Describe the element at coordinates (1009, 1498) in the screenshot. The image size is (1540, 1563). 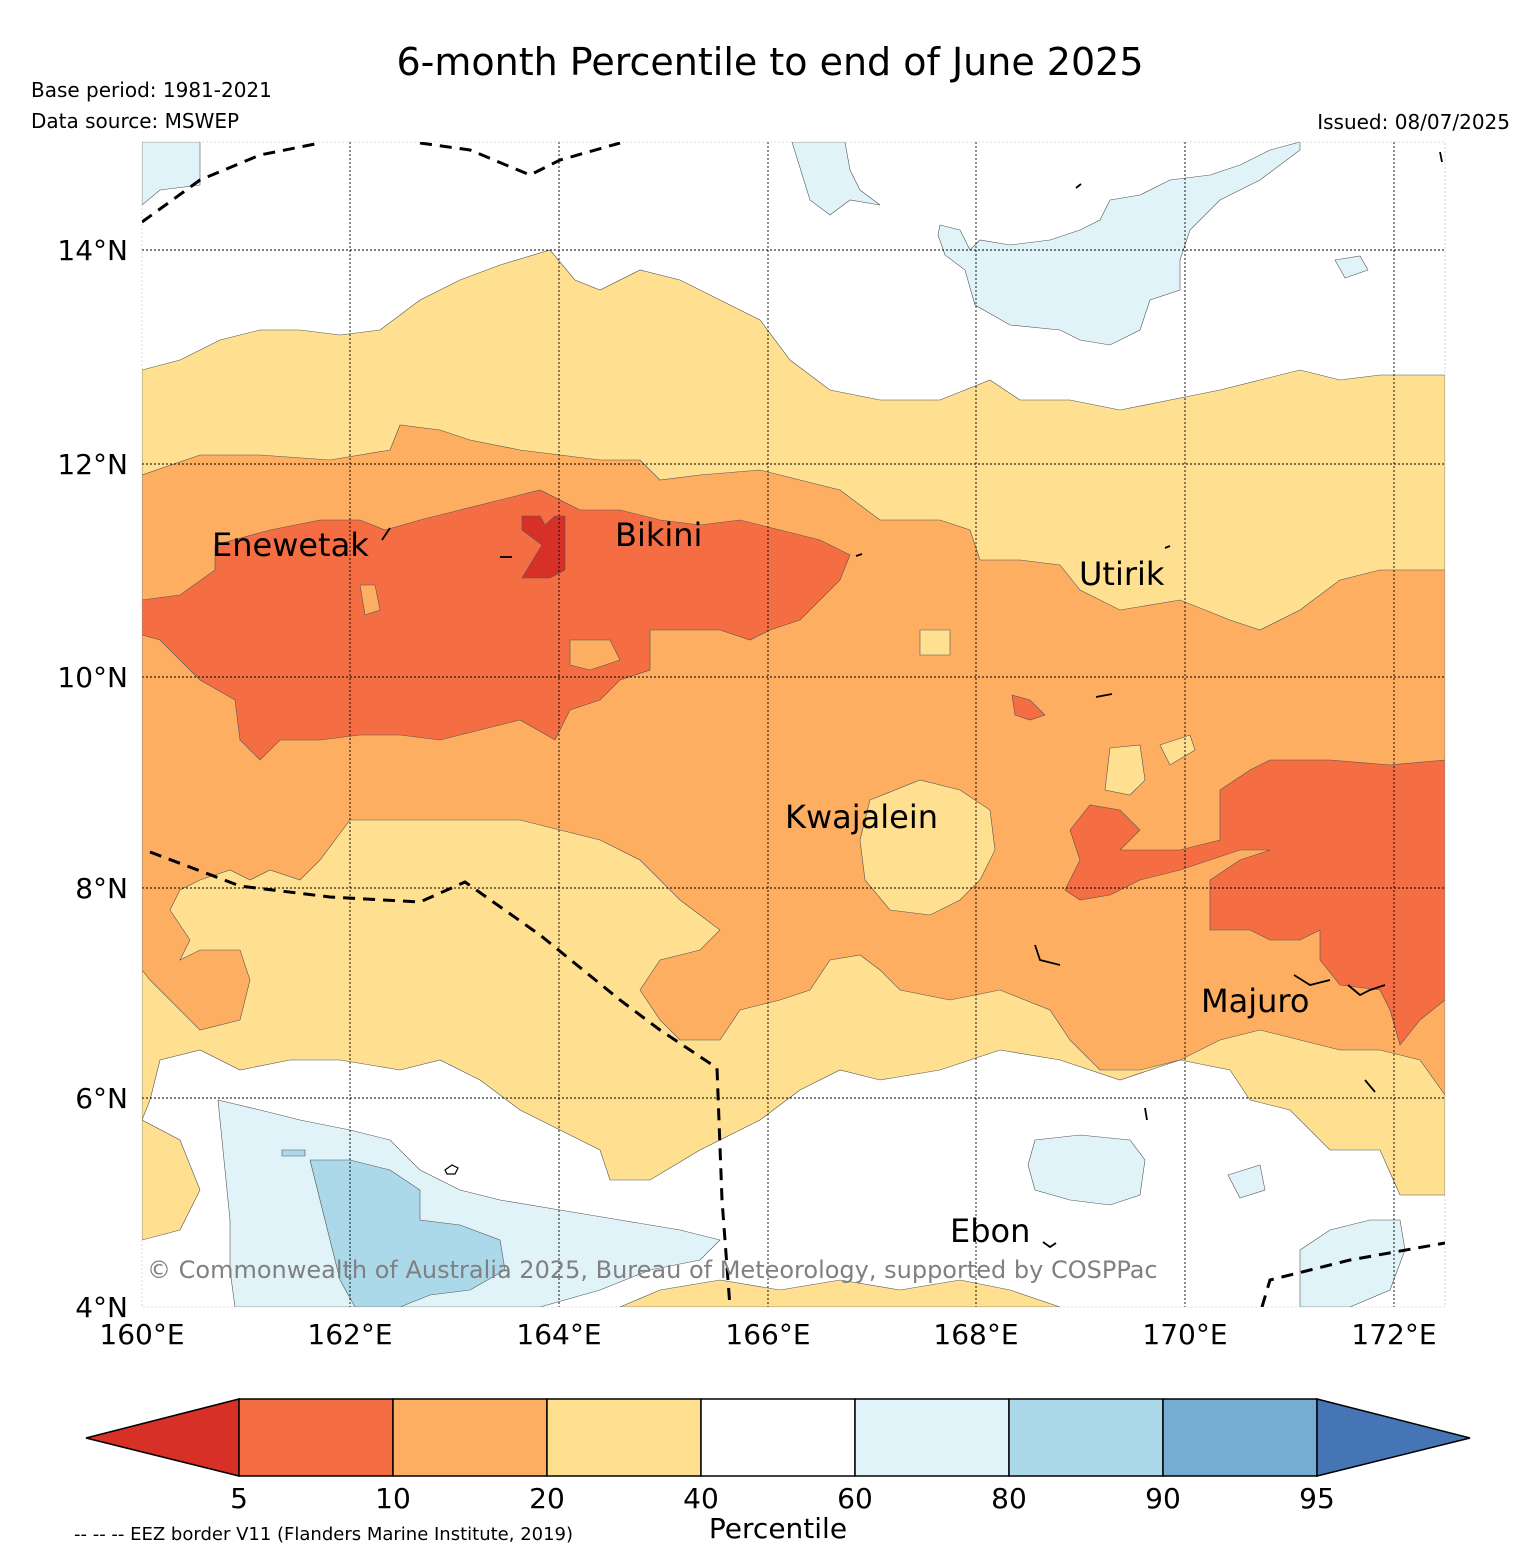
I see `colorbar-tick-80: 80` at that location.